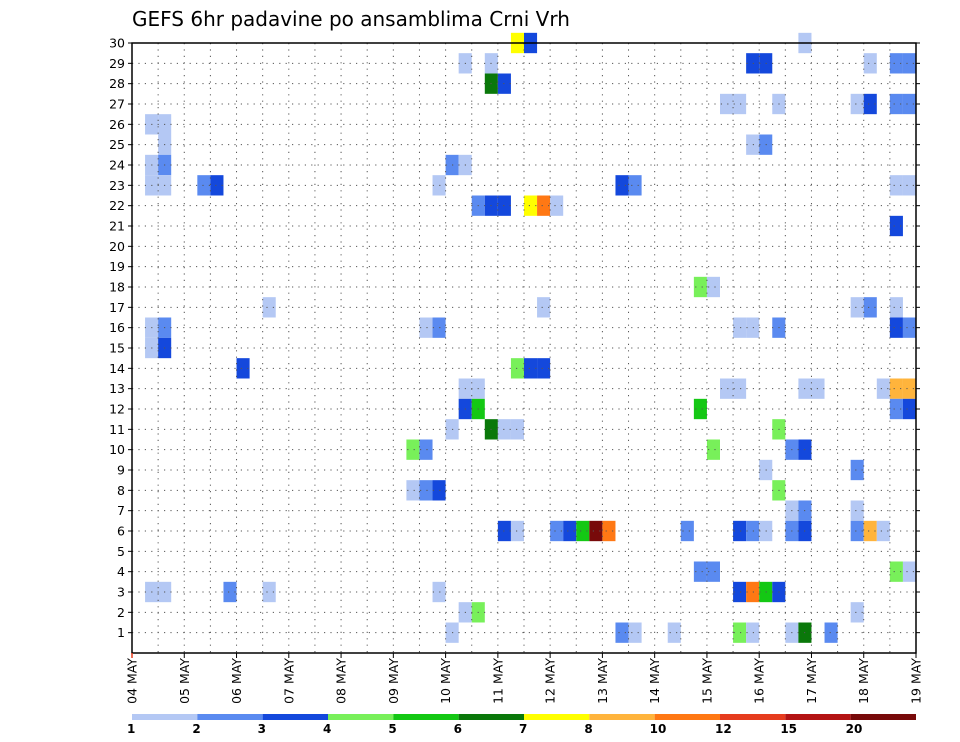 The height and width of the screenshot is (742, 960). I want to click on y-tick-label: 28, so click(117, 83).